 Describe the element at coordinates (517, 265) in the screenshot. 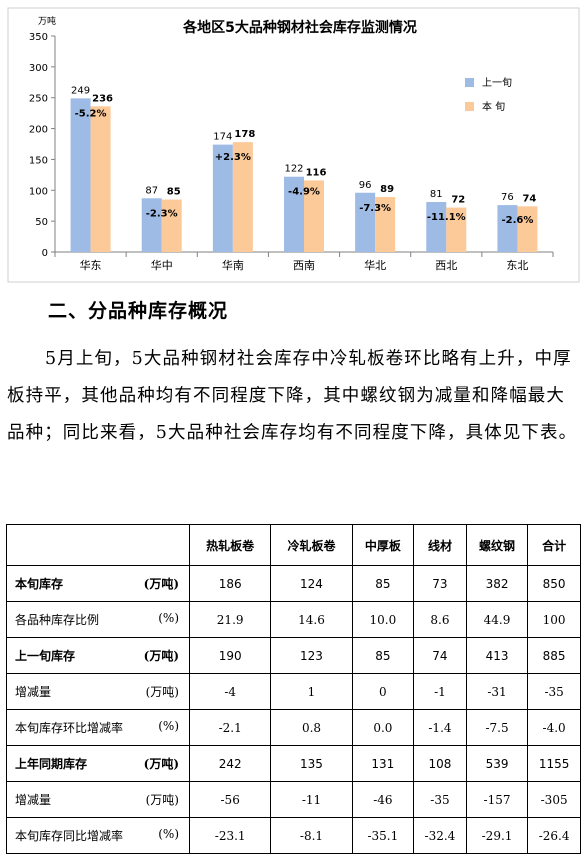

I see `x-tick-label: 东北` at that location.